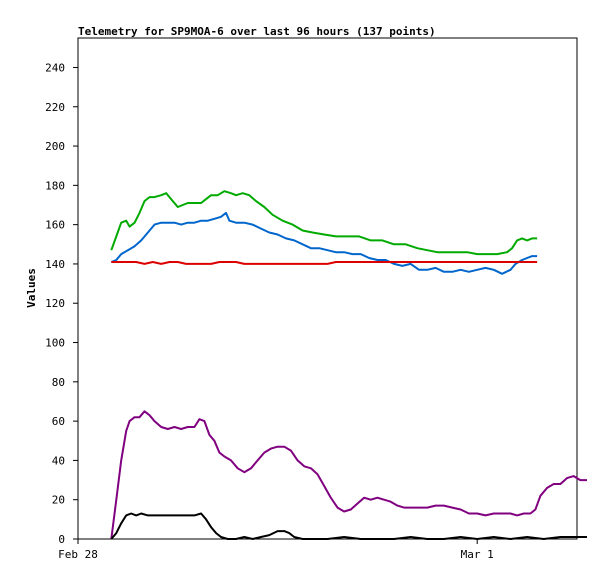 This screenshot has height=584, width=597. Describe the element at coordinates (31, 288) in the screenshot. I see `y-axis-label: Values` at that location.